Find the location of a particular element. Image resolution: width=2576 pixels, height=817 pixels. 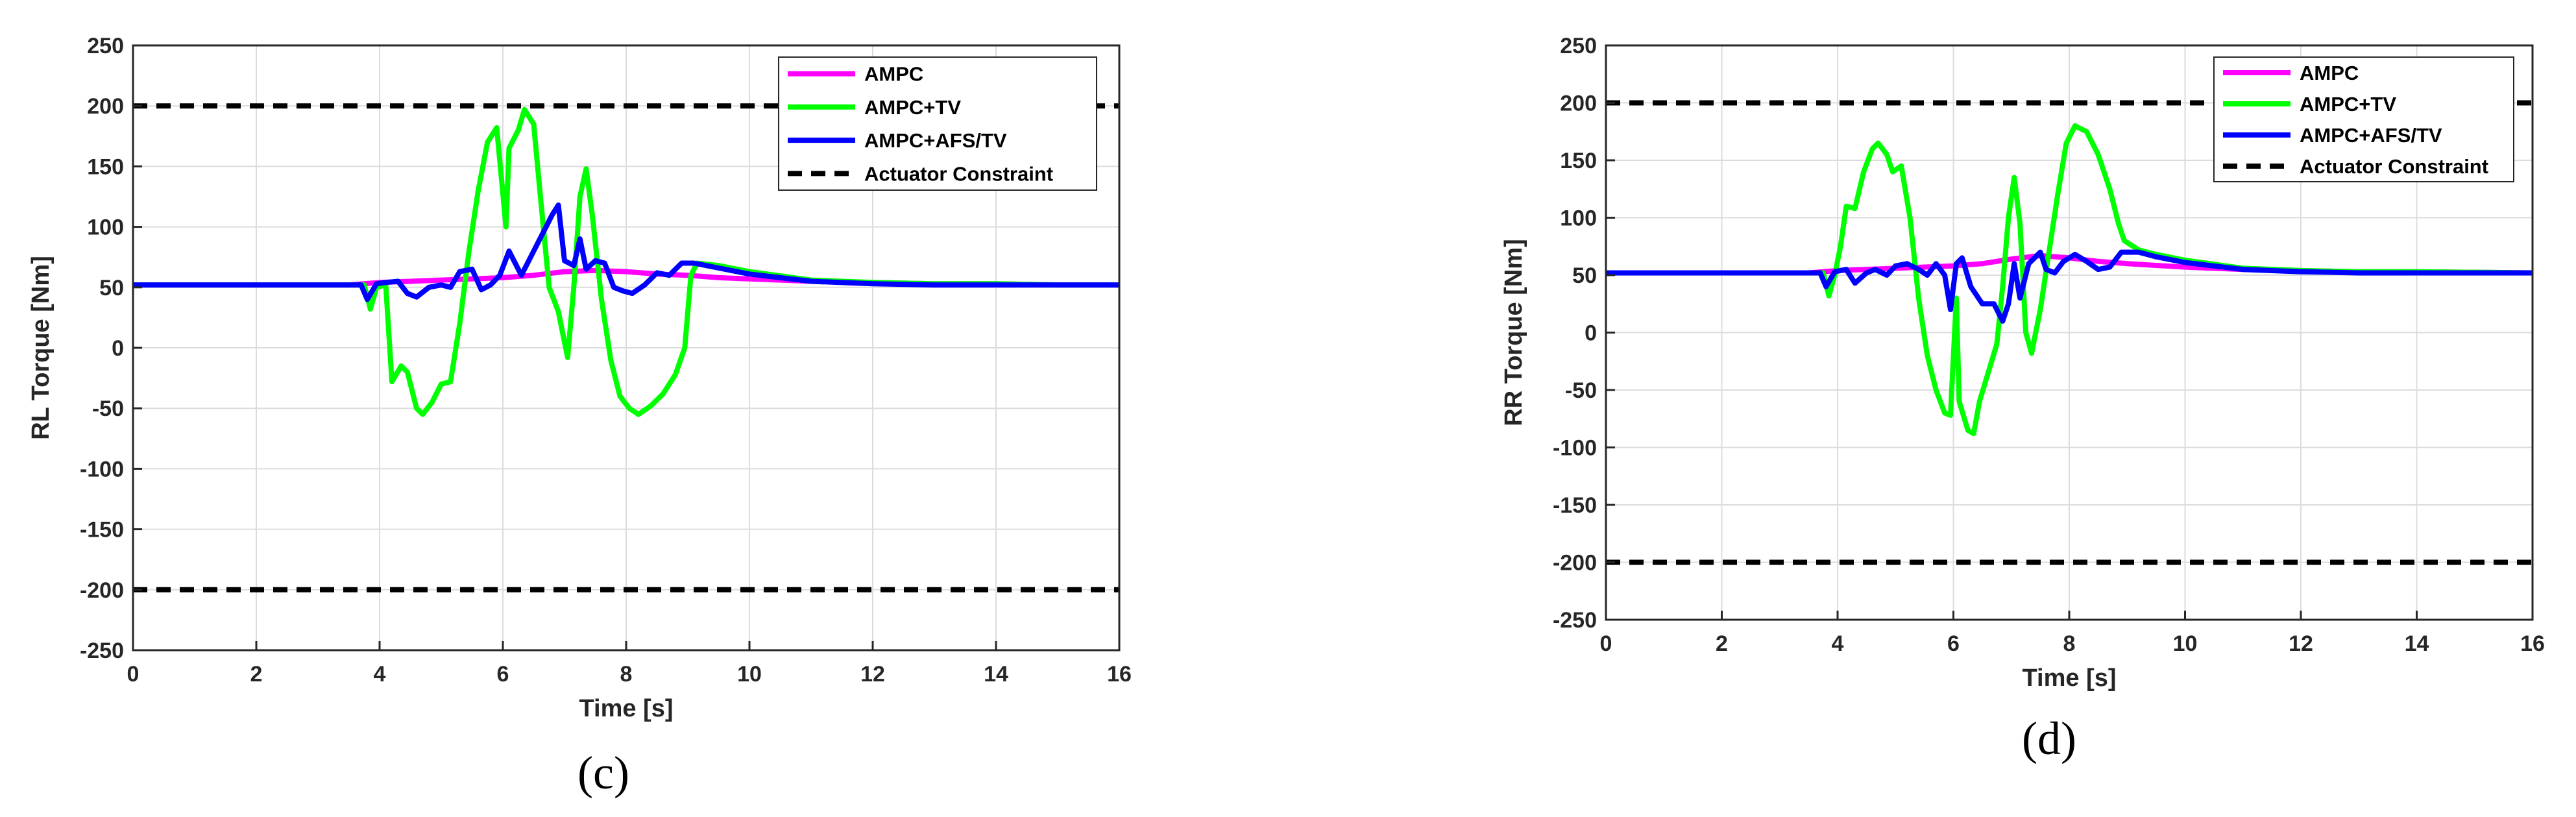

y-axis-title: RR Torque [Nm] is located at coordinates (1513, 333).